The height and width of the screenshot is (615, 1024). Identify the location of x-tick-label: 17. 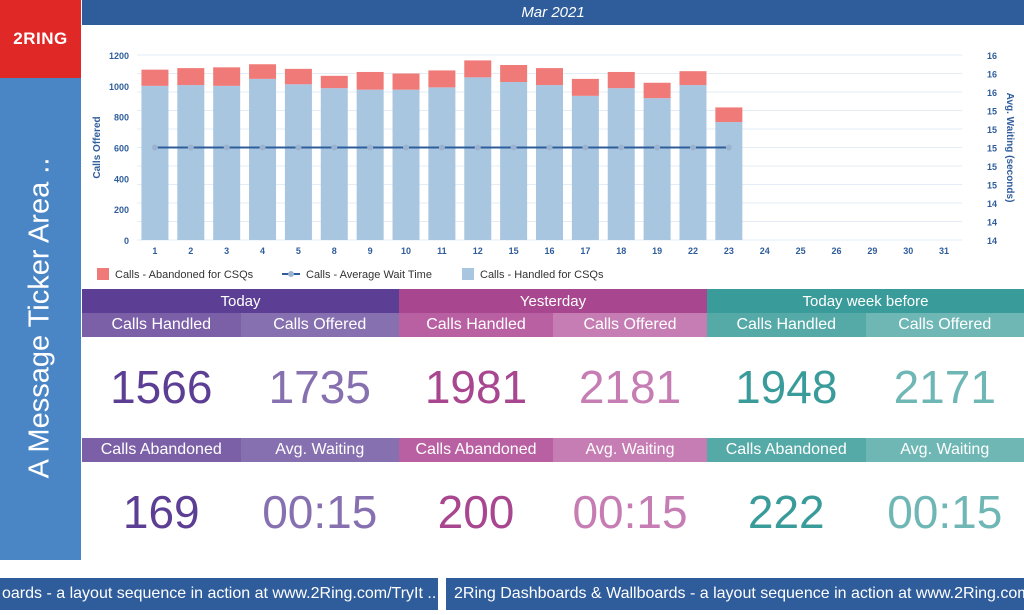
(585, 251).